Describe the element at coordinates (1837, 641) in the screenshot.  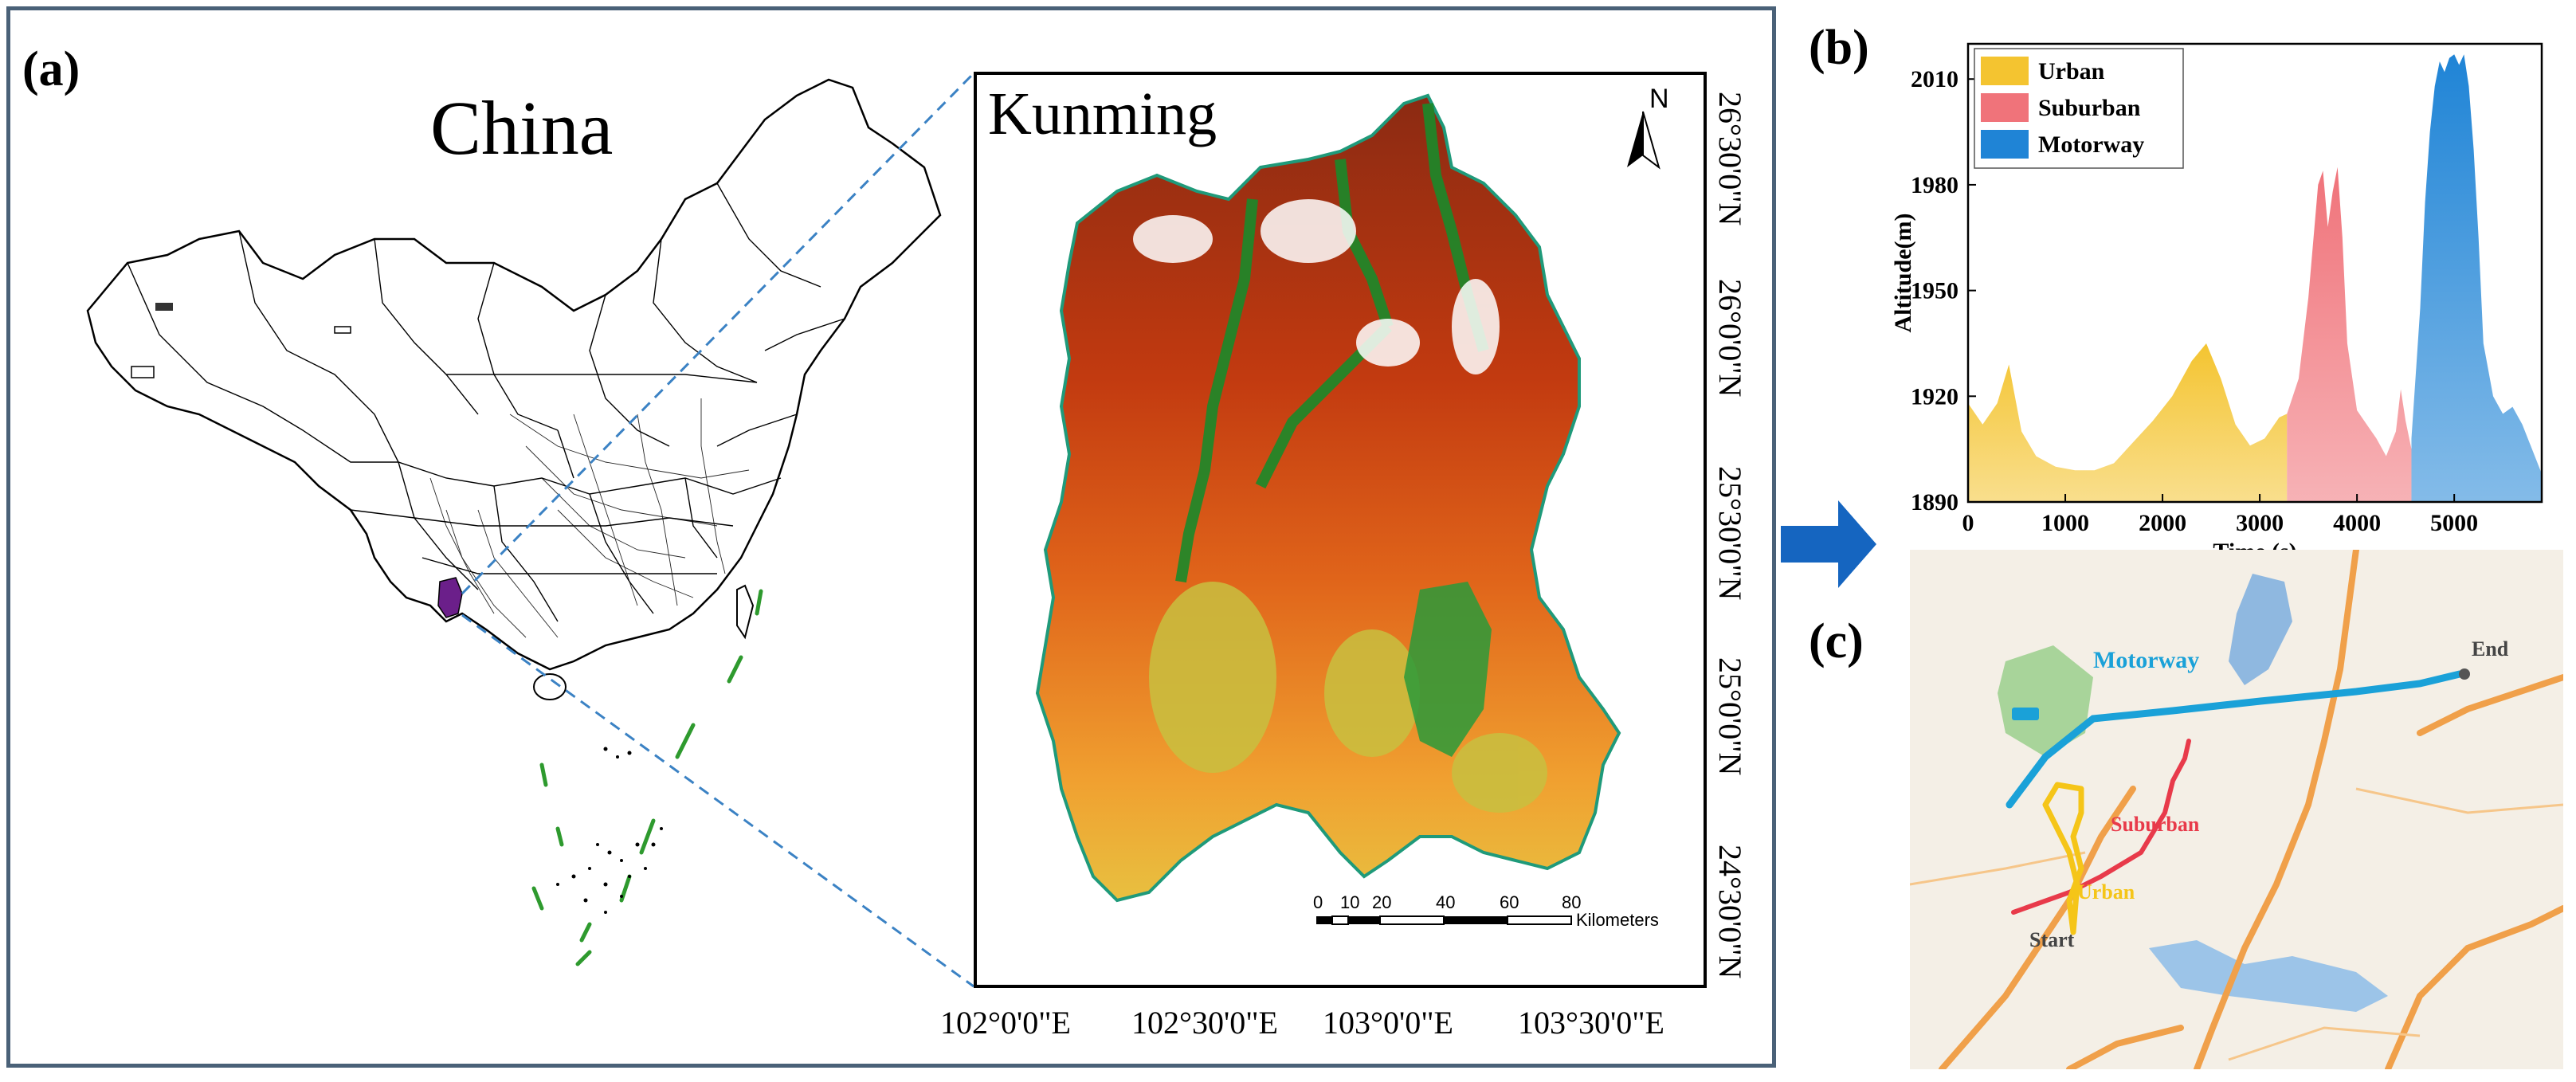
I see `panel-c-letter: (c)` at that location.